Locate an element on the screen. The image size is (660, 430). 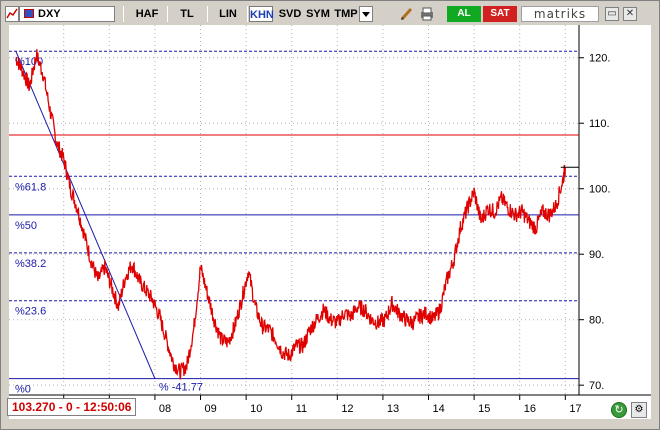
period-button-haf: HAF is located at coordinates (147, 14).